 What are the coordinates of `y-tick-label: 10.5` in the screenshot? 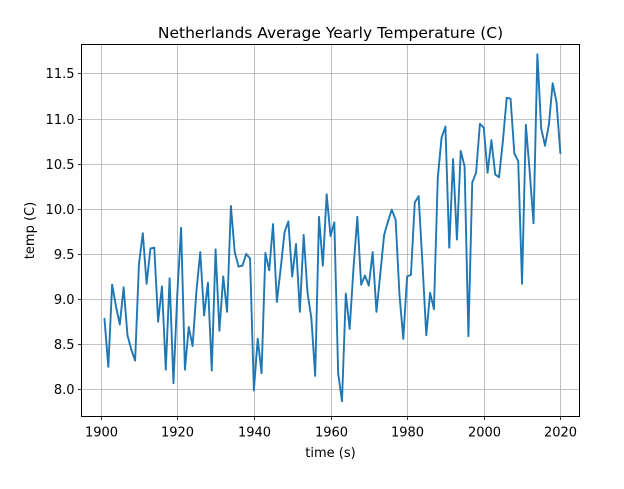 It's located at (60, 165).